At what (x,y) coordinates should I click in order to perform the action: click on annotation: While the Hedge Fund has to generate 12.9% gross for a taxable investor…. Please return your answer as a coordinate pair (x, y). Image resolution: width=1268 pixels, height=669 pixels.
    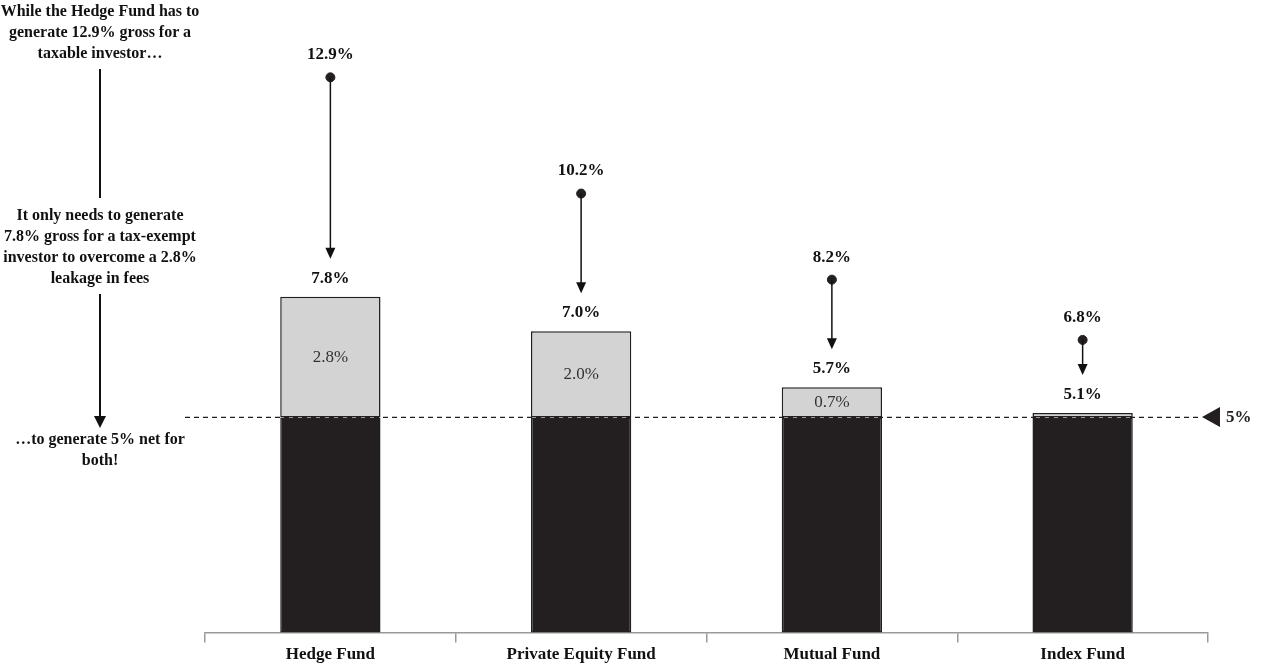
    Looking at the image, I should click on (100, 32).